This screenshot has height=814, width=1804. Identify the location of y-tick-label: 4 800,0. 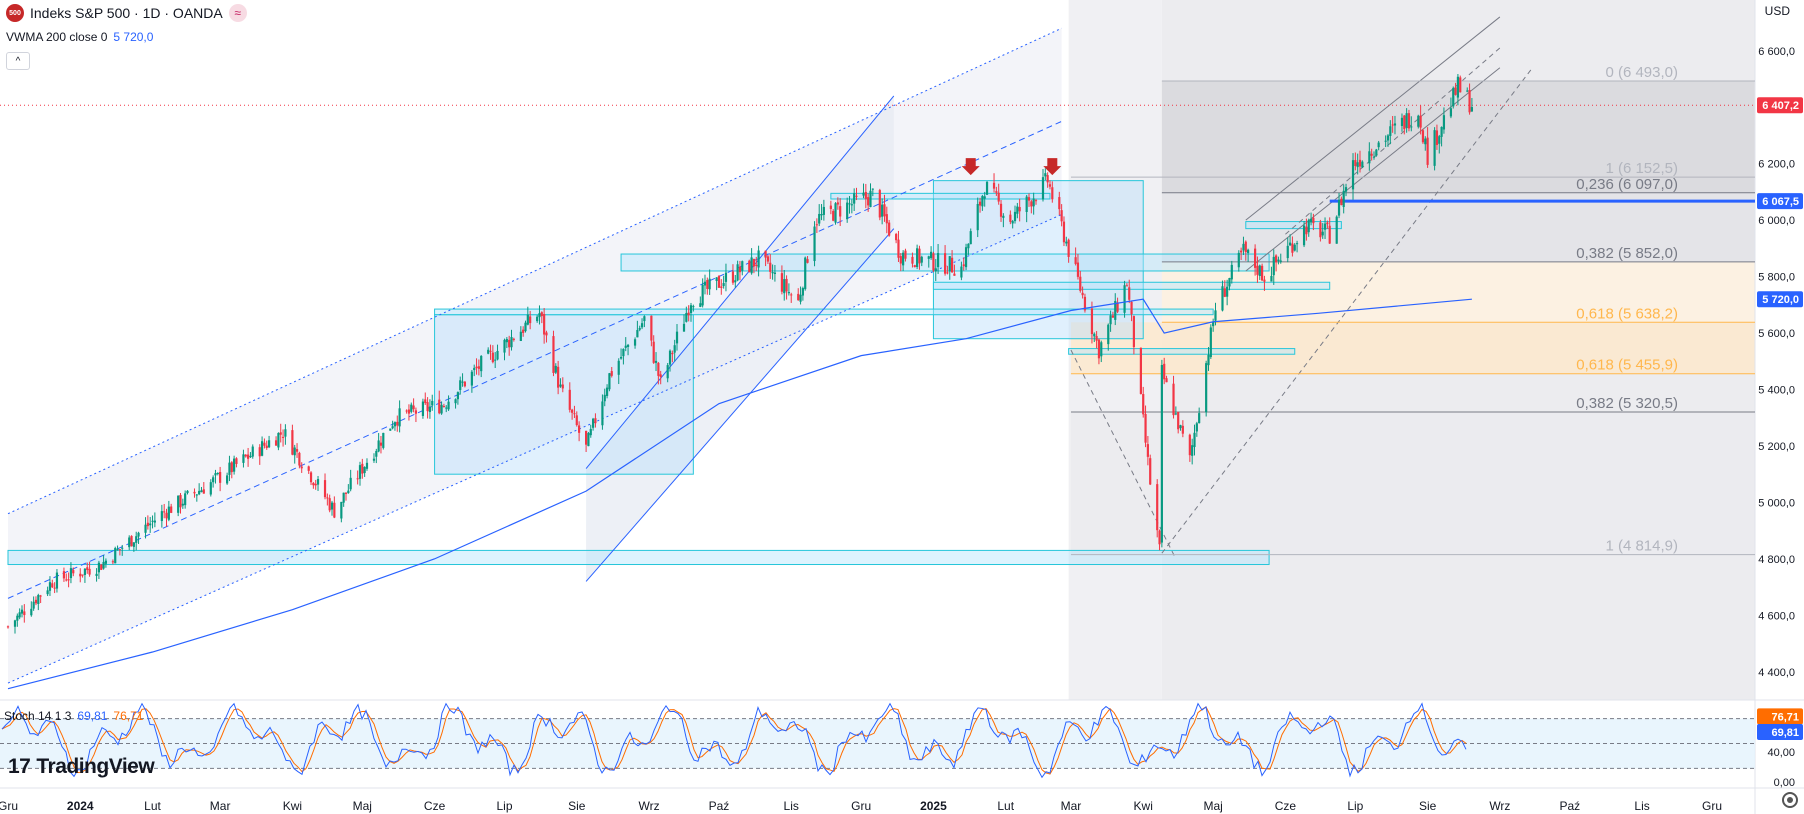
(1776, 560).